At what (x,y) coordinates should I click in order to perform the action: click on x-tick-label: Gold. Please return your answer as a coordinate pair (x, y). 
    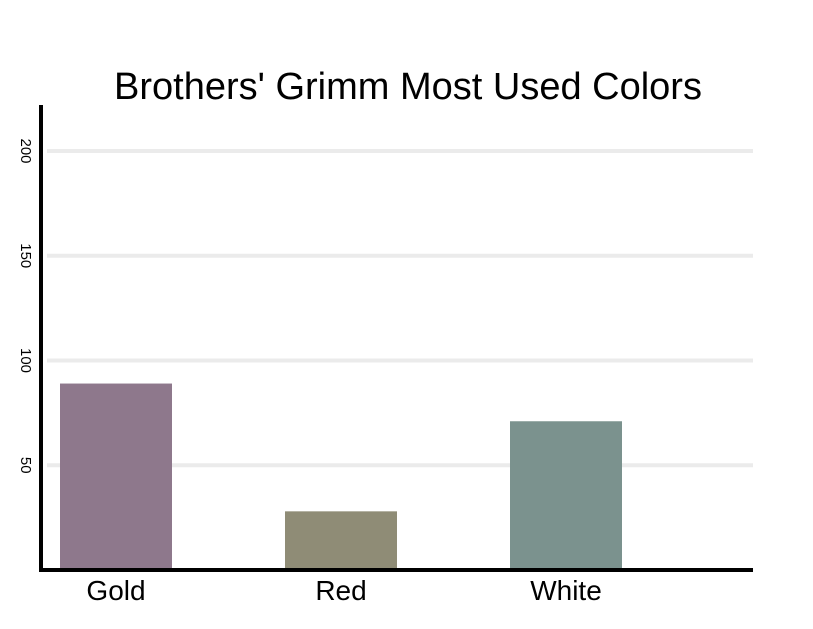
    Looking at the image, I should click on (115, 590).